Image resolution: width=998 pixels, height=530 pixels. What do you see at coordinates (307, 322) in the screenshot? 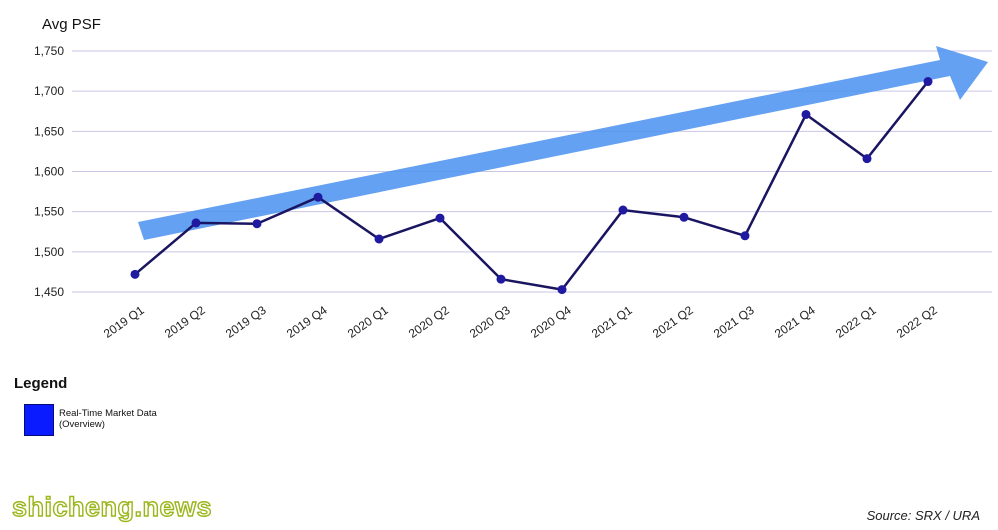
I see `x-tick-label: 2019 Q4` at bounding box center [307, 322].